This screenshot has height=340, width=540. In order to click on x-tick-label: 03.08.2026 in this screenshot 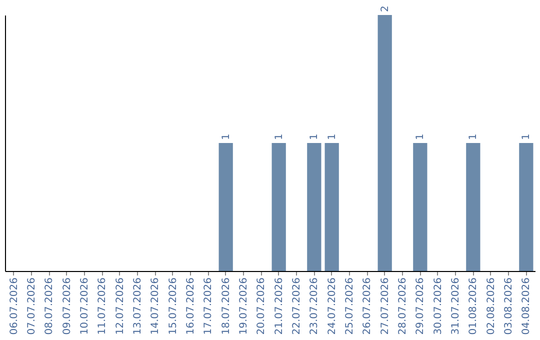, I will do `click(509, 306)`.